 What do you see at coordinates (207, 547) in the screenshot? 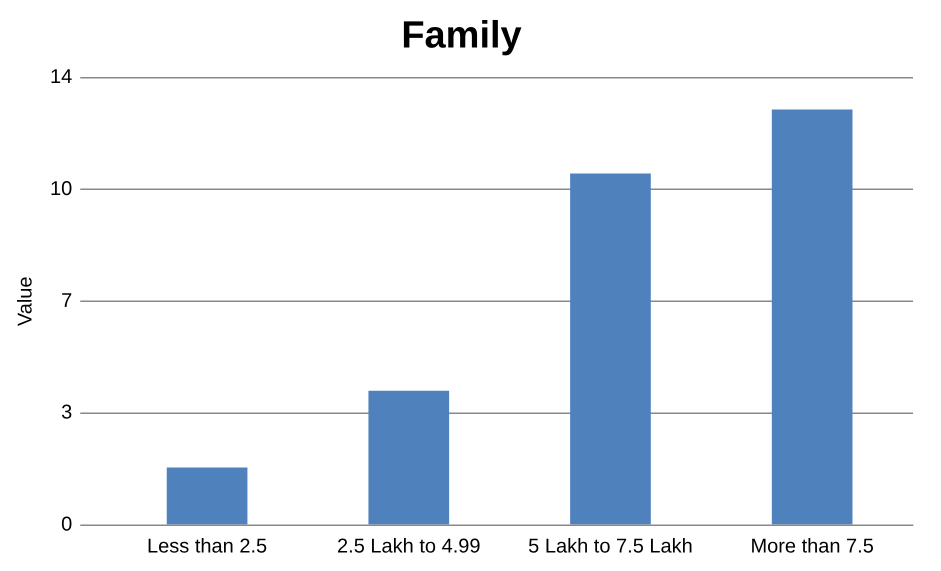
I see `x-tick-label: Less than 2.5` at bounding box center [207, 547].